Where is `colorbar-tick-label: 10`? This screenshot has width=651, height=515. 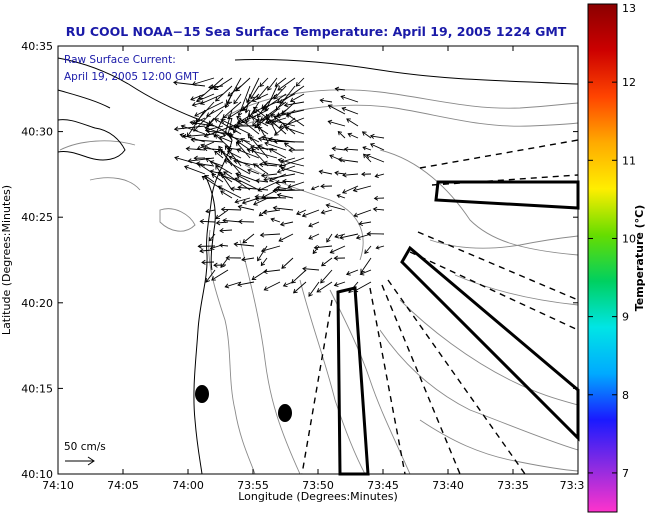 colorbar-tick-label: 10 is located at coordinates (629, 238).